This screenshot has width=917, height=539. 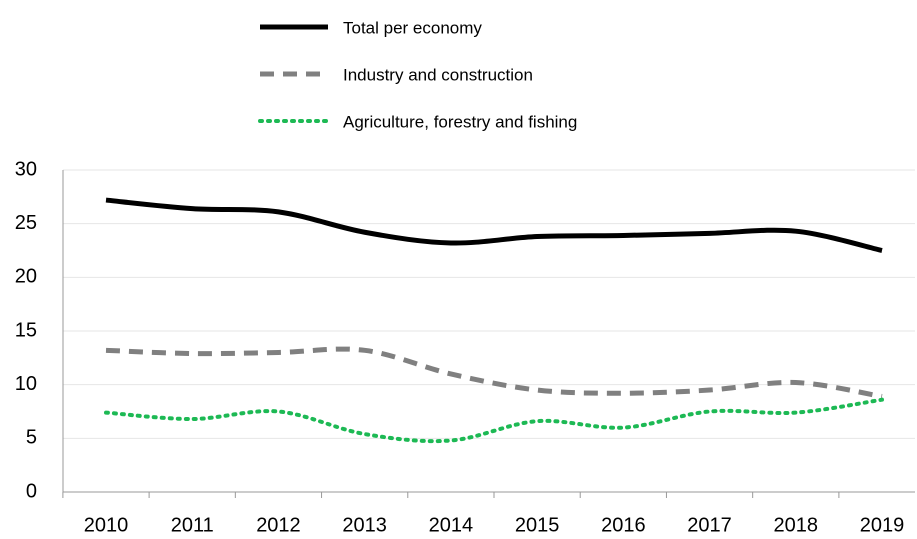 I want to click on y-tick-label: 15, so click(x=26, y=330).